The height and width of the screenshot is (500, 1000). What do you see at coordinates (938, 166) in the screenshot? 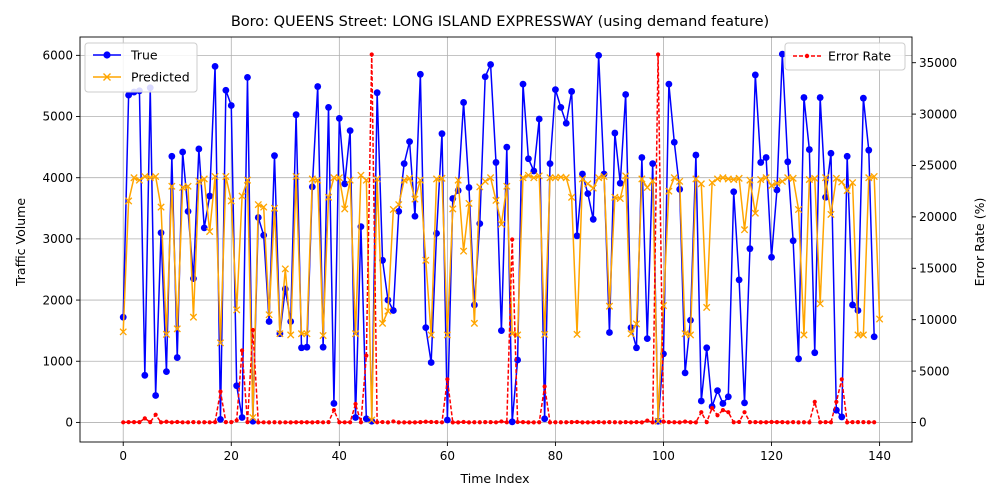
I see `y2-tick-label: 25000` at bounding box center [938, 166].